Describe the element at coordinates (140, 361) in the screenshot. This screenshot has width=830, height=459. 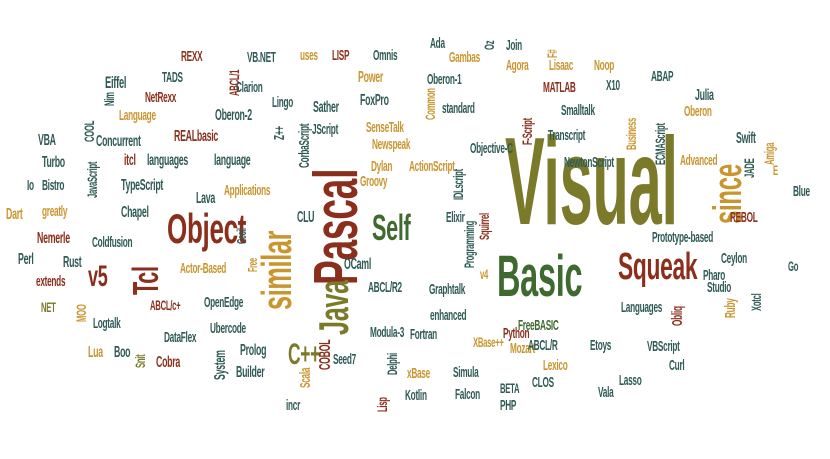
I see `word-snit: Snit` at that location.